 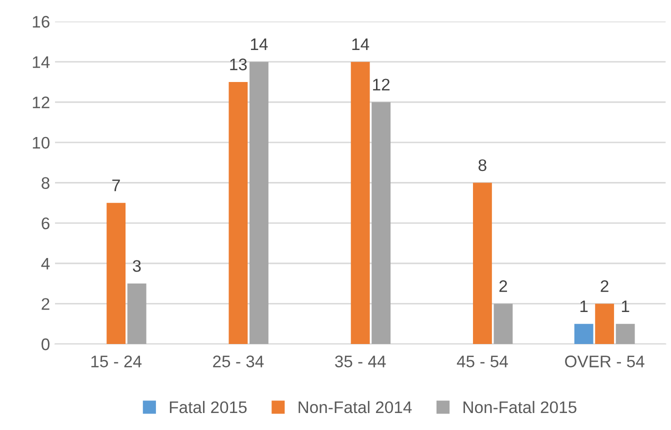 What do you see at coordinates (208, 407) in the screenshot?
I see `legend-label: Fatal 2015` at bounding box center [208, 407].